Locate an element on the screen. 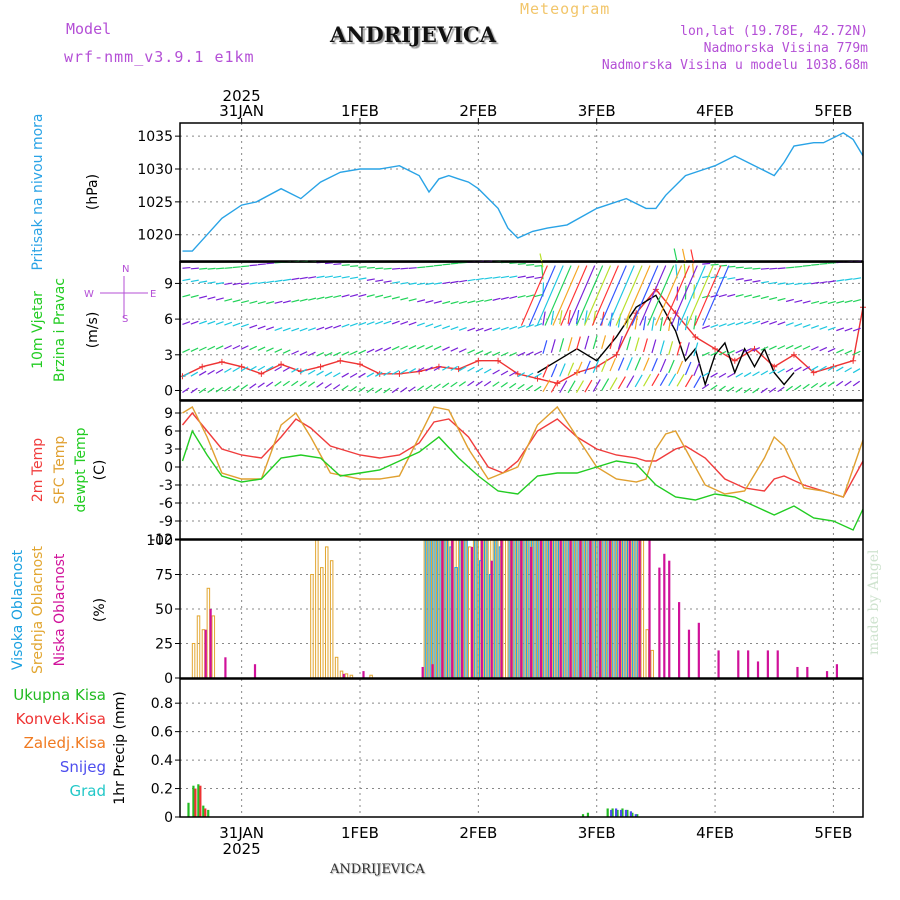 This screenshot has width=900, height=900. year-label-bottom: 2025 is located at coordinates (242, 849).